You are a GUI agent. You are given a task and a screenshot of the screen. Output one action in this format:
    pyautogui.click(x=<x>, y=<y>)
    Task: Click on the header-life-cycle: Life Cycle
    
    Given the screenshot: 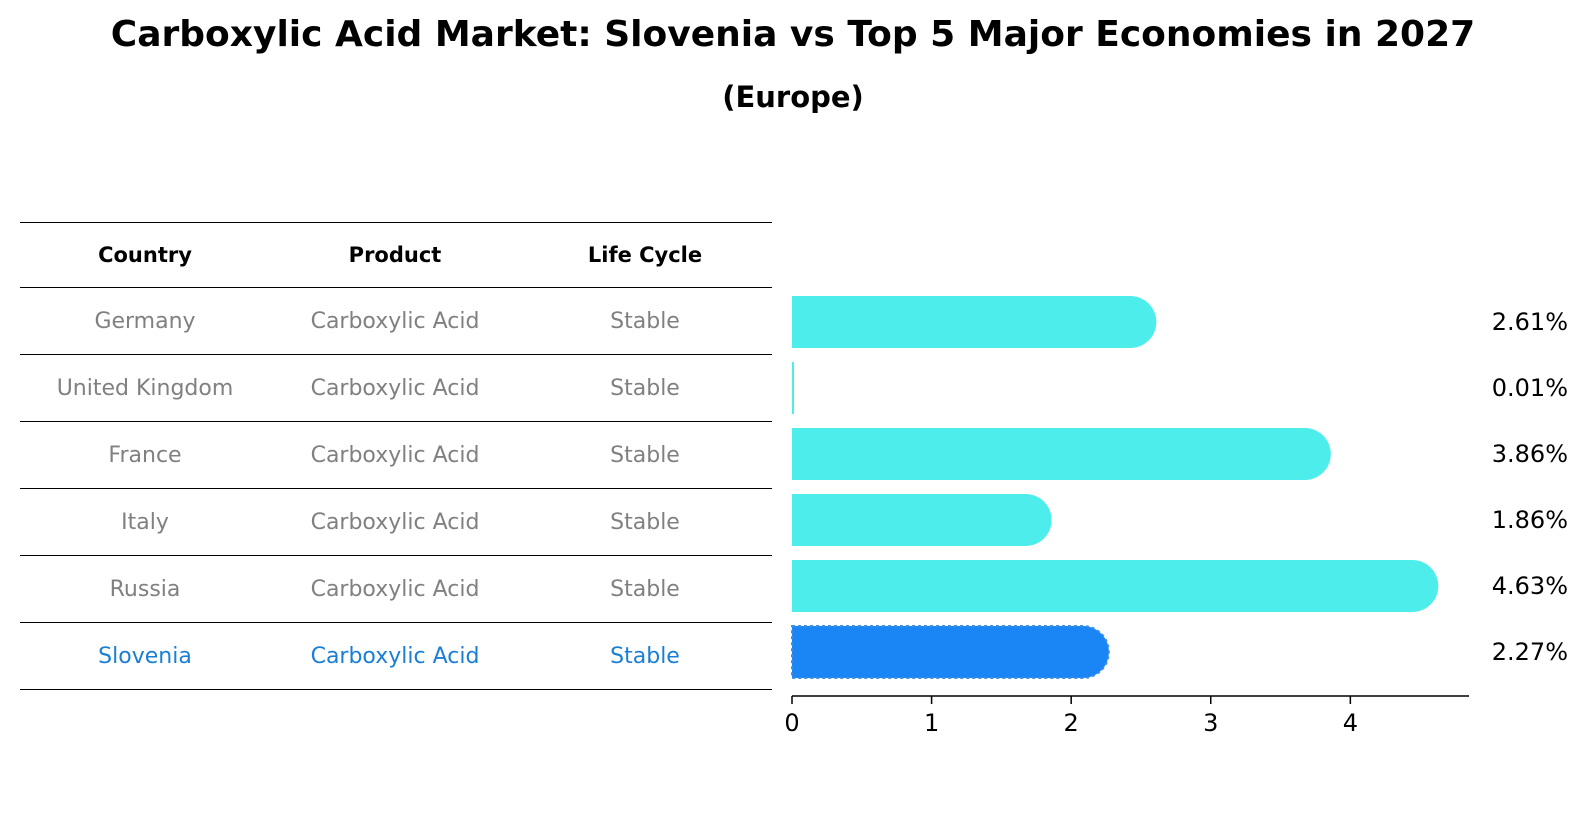 What is the action you would take?
    pyautogui.click(x=645, y=255)
    